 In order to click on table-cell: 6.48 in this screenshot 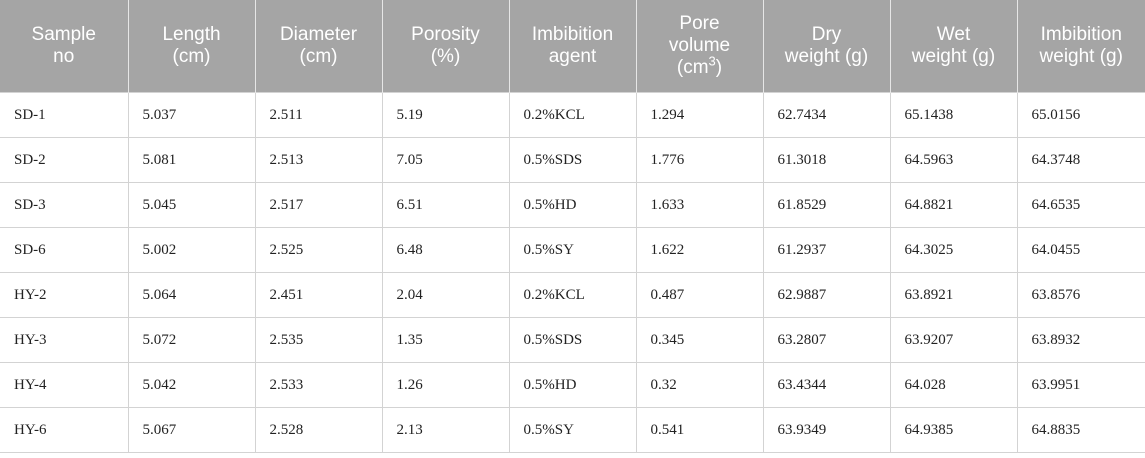, I will do `click(445, 250)`.